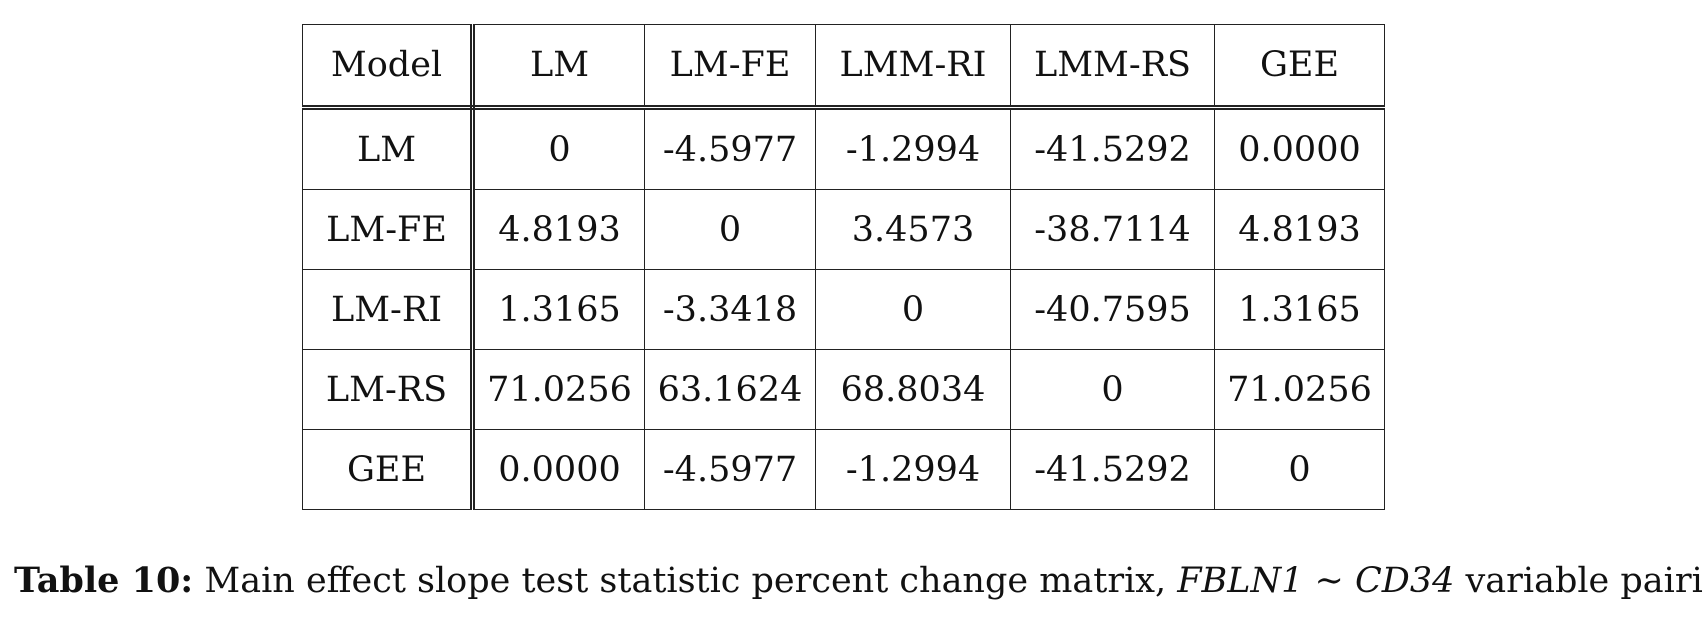 This screenshot has height=625, width=1703. Describe the element at coordinates (388, 469) in the screenshot. I see `row-label: GEE` at that location.